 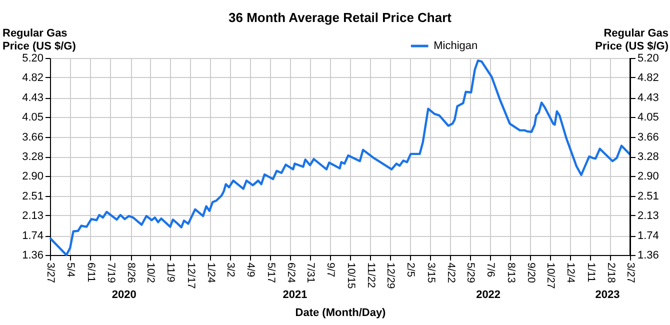 What do you see at coordinates (430, 273) in the screenshot?
I see `x-tick-label: 3/15` at bounding box center [430, 273].